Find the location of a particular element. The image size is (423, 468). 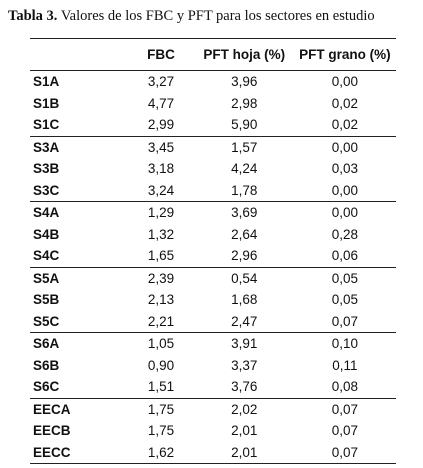

cell: 2,13 is located at coordinates (161, 300).